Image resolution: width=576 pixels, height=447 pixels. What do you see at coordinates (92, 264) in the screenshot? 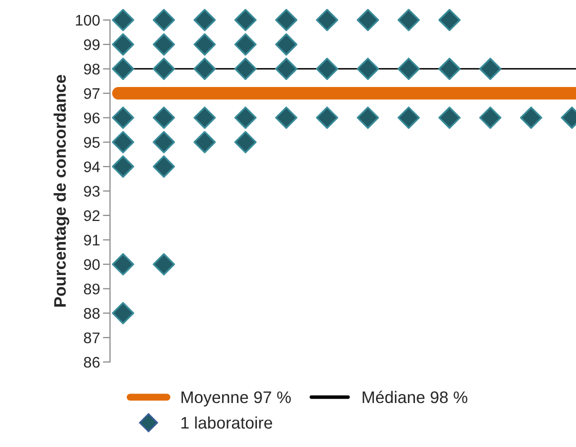
I see `y-tick-label: 90` at bounding box center [92, 264].